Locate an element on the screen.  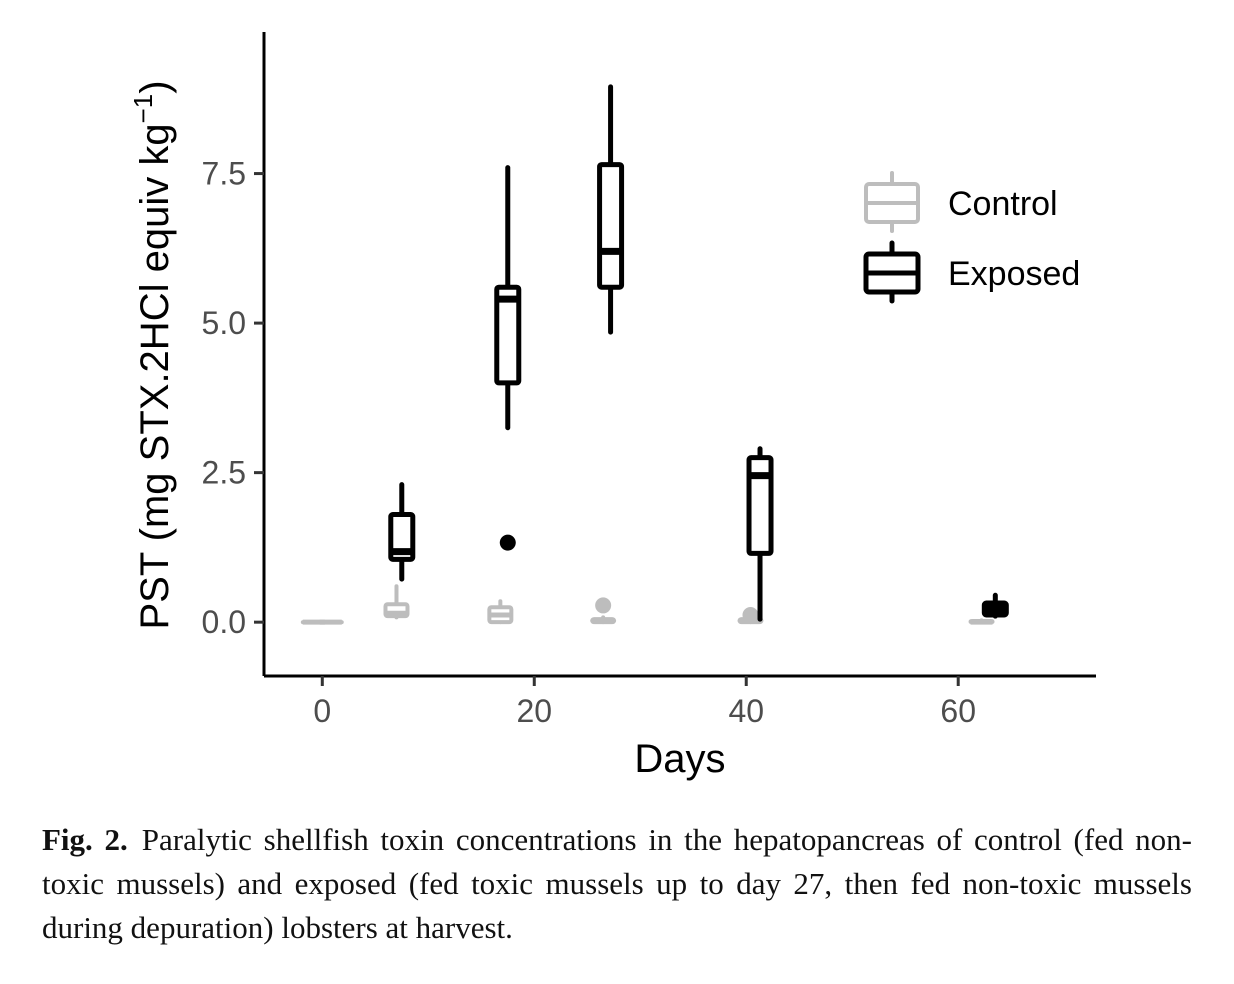
x-axis-title: Days is located at coordinates (679, 759).